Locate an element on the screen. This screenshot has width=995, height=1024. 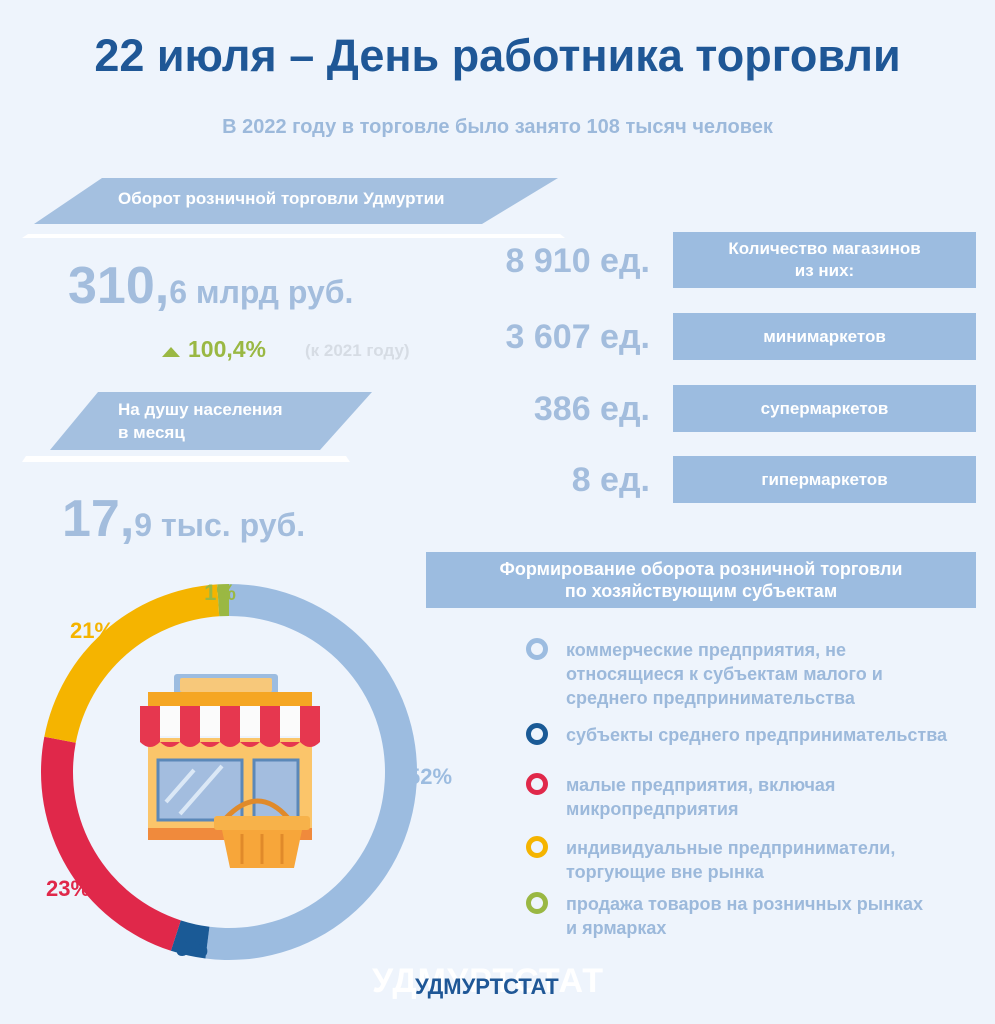
per-capita-label-line2: в месяц is located at coordinates (151, 432).